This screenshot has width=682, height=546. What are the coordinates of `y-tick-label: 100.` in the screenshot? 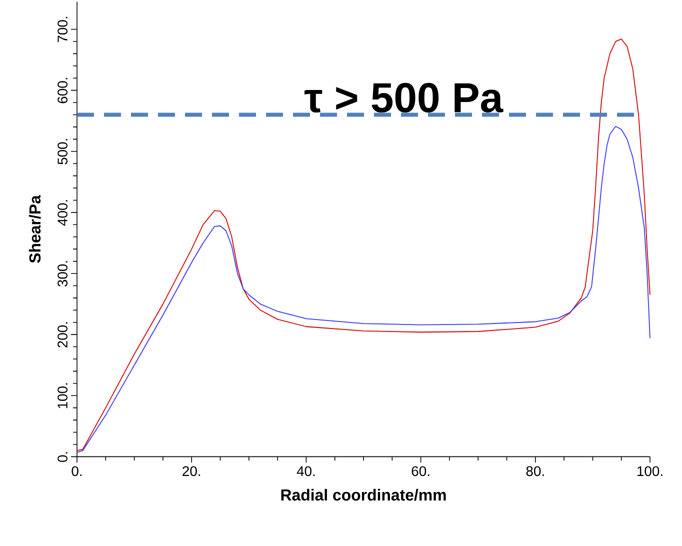 It's located at (63, 395).